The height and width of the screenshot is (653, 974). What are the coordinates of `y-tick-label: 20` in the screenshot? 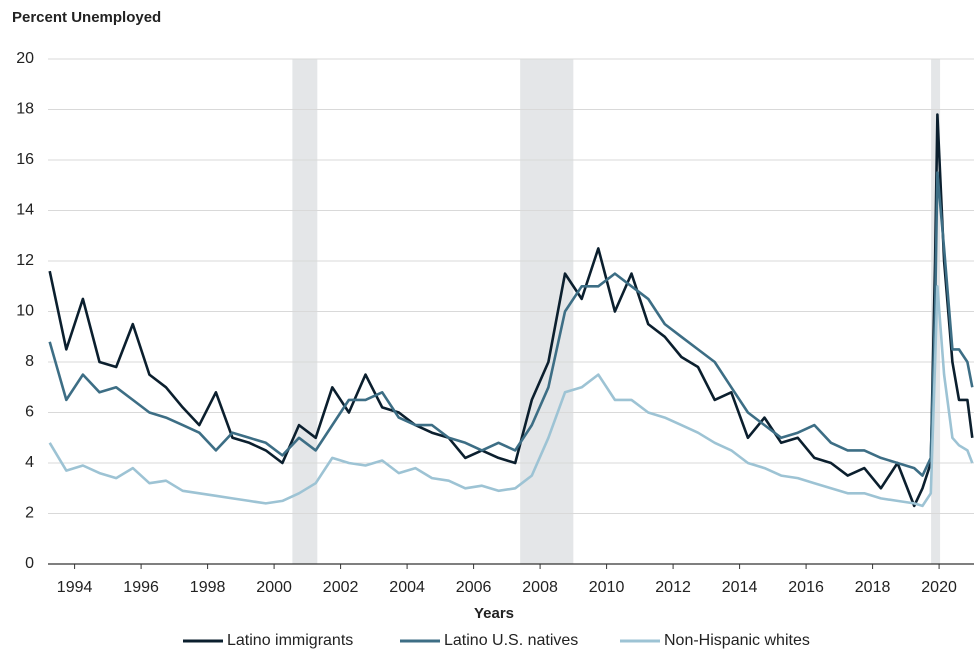 It's located at (25, 58).